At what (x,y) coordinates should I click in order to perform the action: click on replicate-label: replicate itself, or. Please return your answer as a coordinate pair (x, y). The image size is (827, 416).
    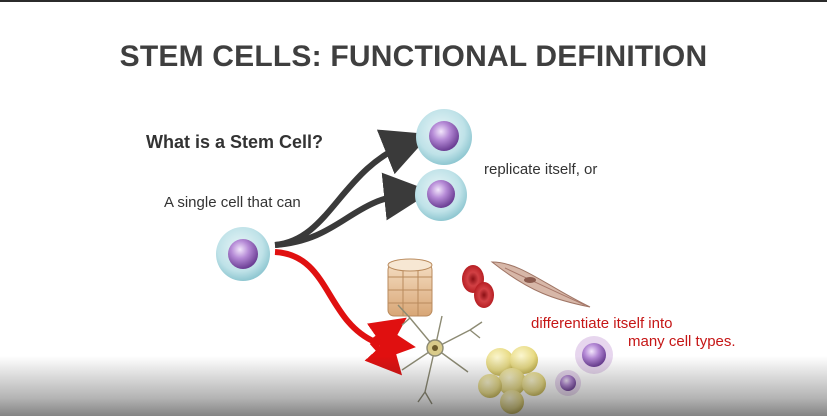
    Looking at the image, I should click on (541, 169).